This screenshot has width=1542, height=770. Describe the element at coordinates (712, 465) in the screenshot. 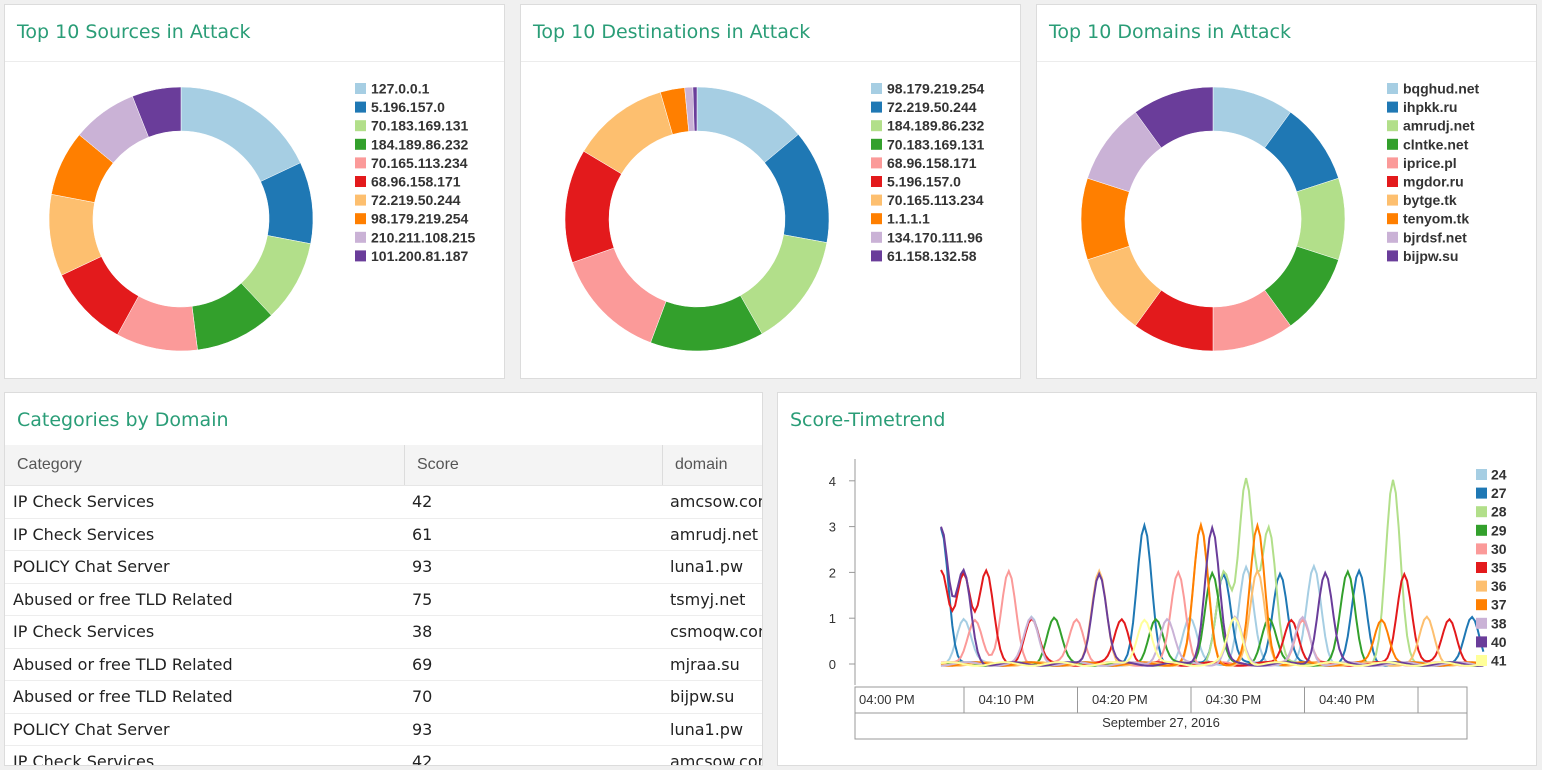

I see `column-header-domain: domain` at that location.